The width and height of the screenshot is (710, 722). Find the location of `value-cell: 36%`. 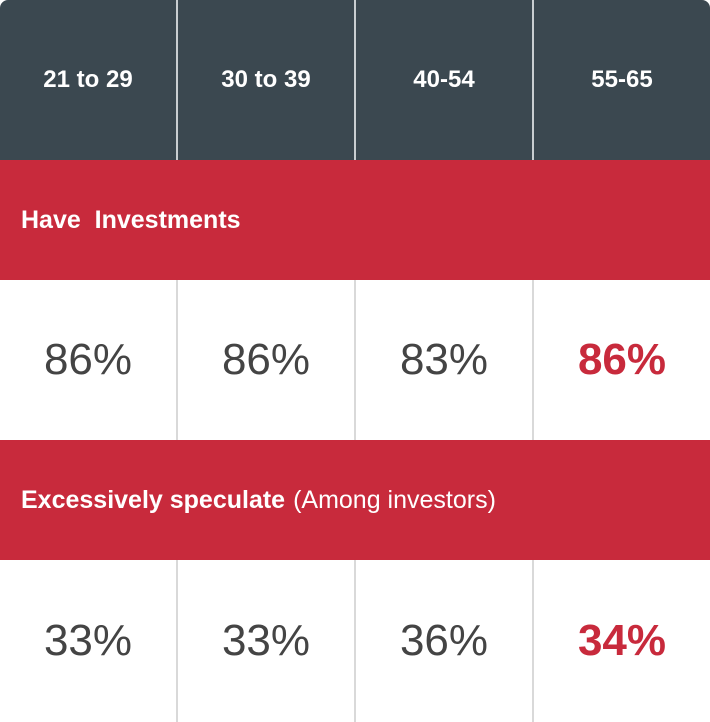

value-cell: 36% is located at coordinates (443, 641).